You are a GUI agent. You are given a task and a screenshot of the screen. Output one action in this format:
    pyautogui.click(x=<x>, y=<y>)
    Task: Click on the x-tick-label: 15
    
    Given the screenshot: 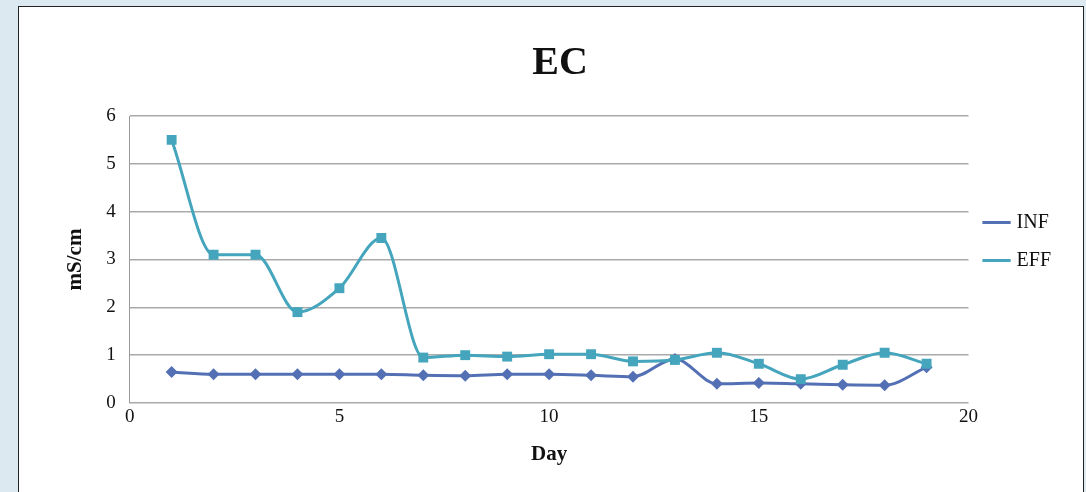 What is the action you would take?
    pyautogui.click(x=759, y=416)
    